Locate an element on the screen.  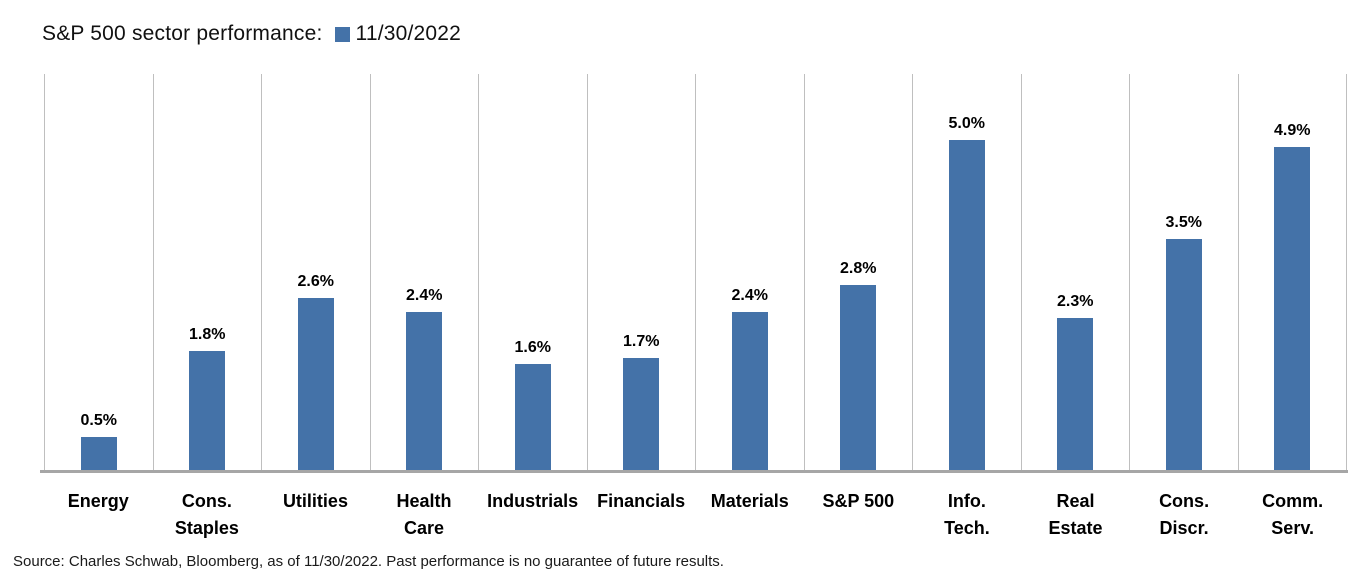
category-column: 4.9% is located at coordinates (1292, 272).